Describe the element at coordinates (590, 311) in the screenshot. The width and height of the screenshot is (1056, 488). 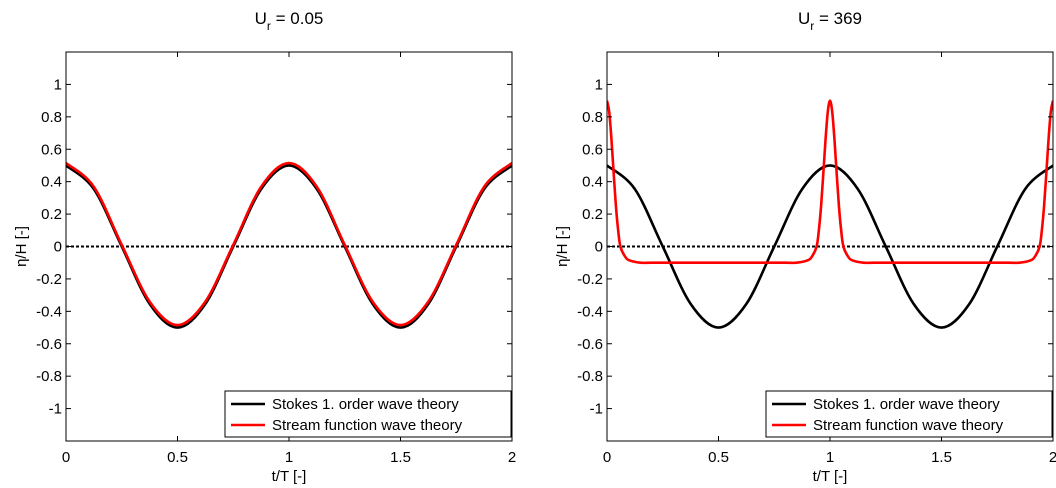
I see `right-ytick-label: -0.4` at that location.